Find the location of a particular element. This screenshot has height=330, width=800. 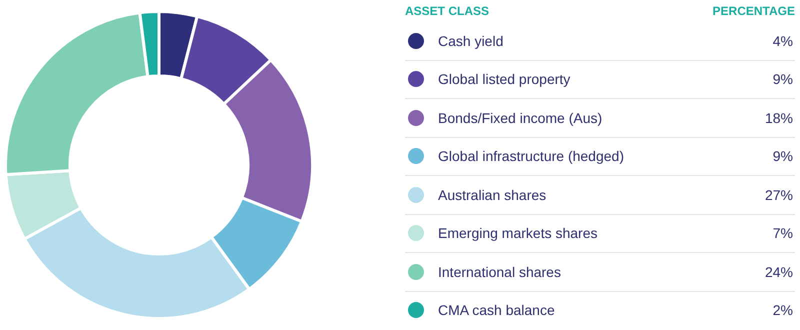

legend-label: Bonds/Fixed income (Aus) is located at coordinates (521, 118).